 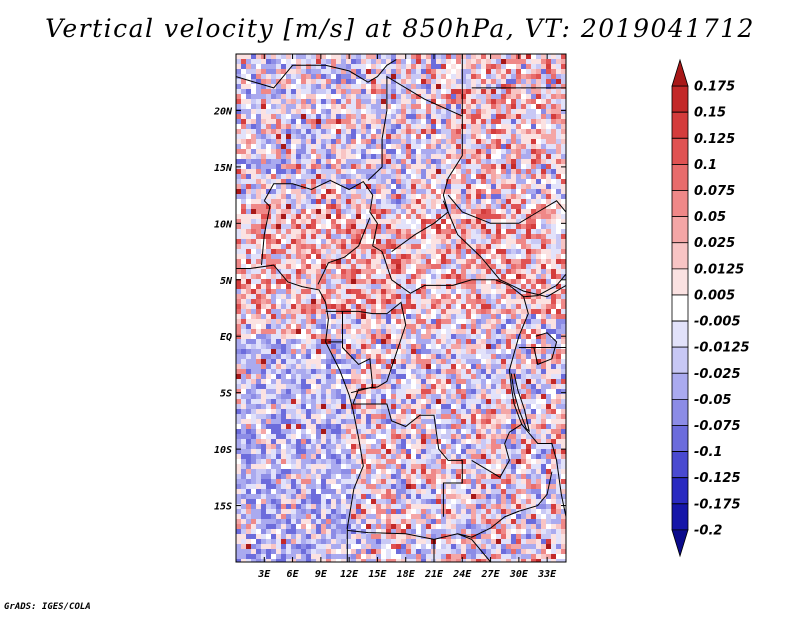 What do you see at coordinates (705, 165) in the screenshot?
I see `colorbar-label: 0.1` at bounding box center [705, 165].